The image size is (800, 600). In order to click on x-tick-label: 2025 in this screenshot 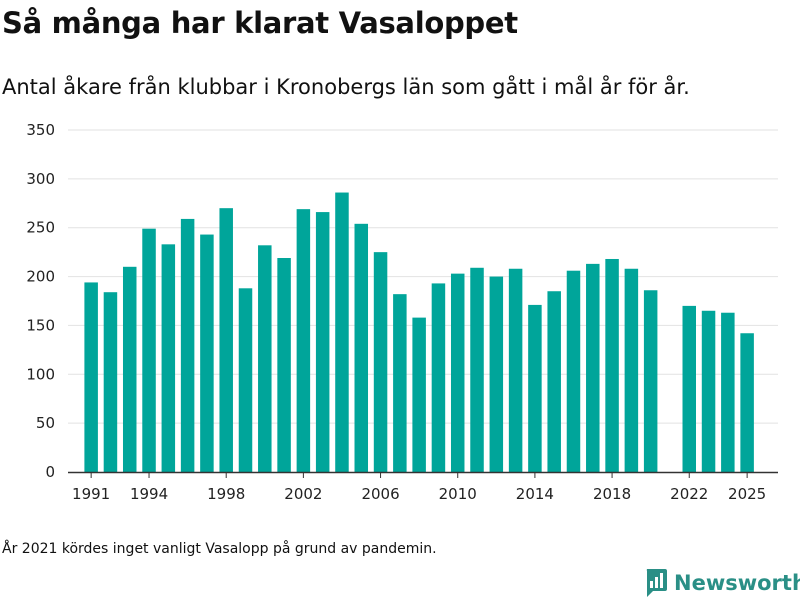, I will do `click(747, 494)`.